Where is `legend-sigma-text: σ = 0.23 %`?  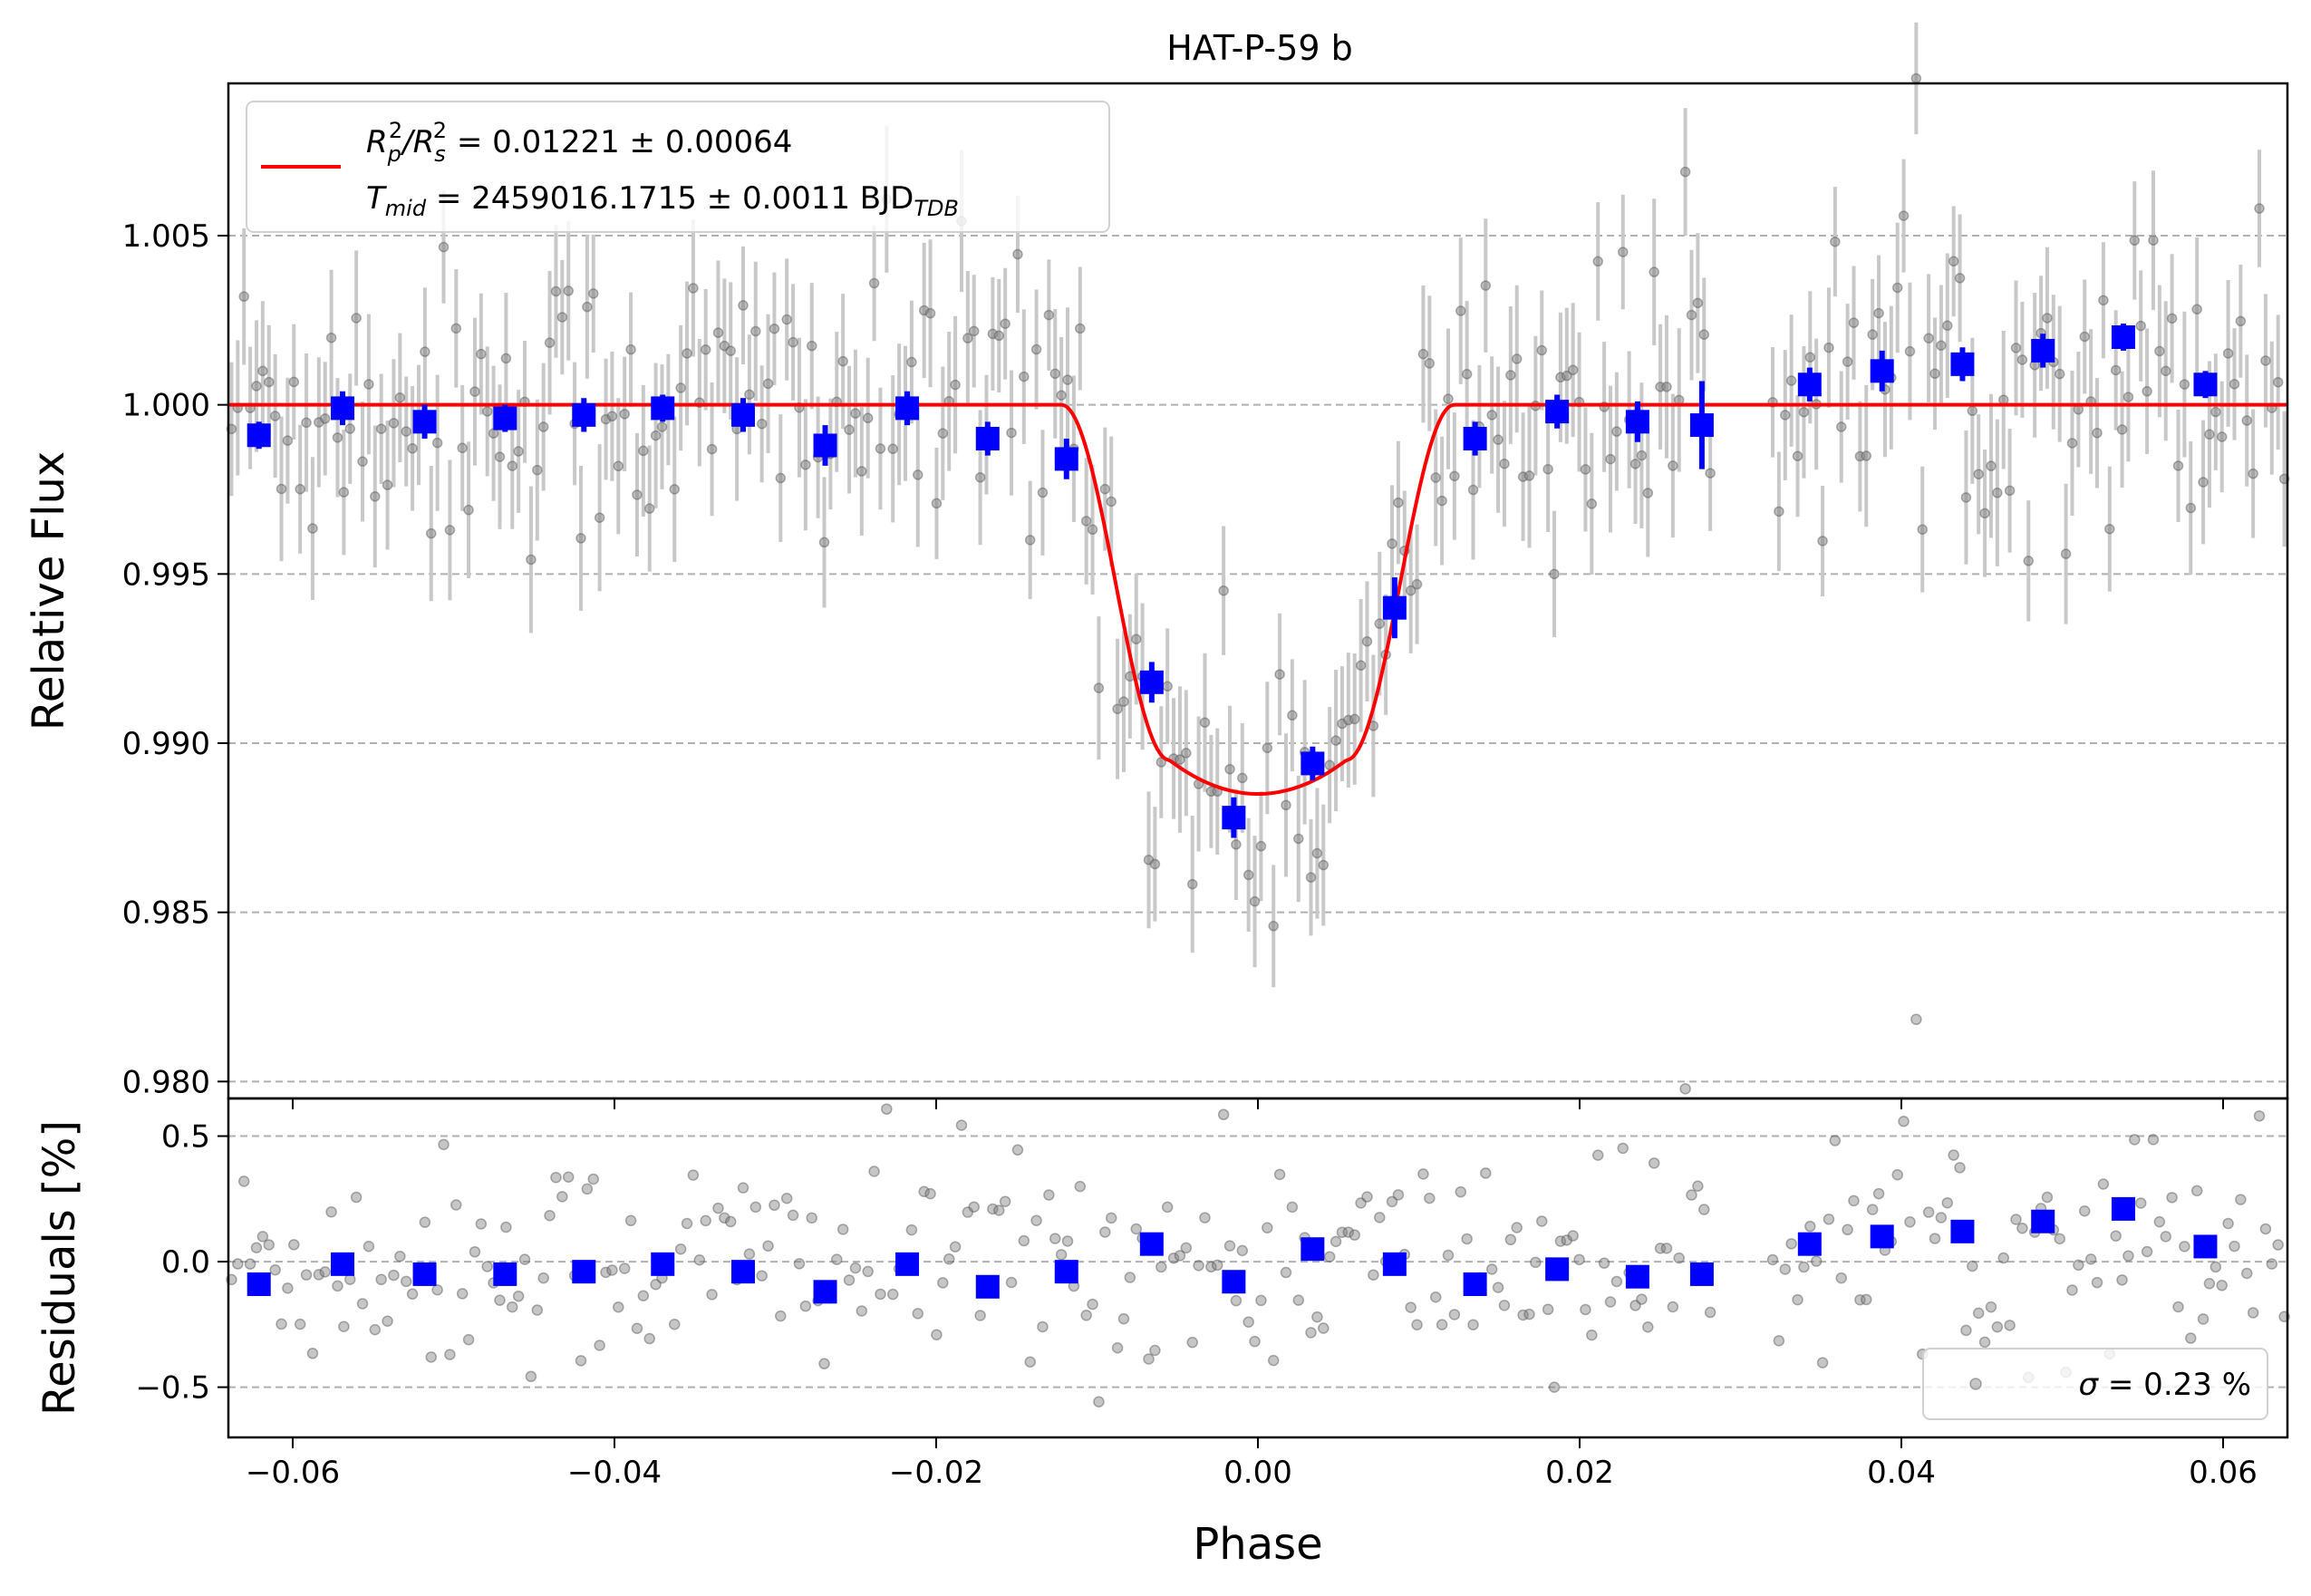
legend-sigma-text: σ = 0.23 % is located at coordinates (2165, 1385).